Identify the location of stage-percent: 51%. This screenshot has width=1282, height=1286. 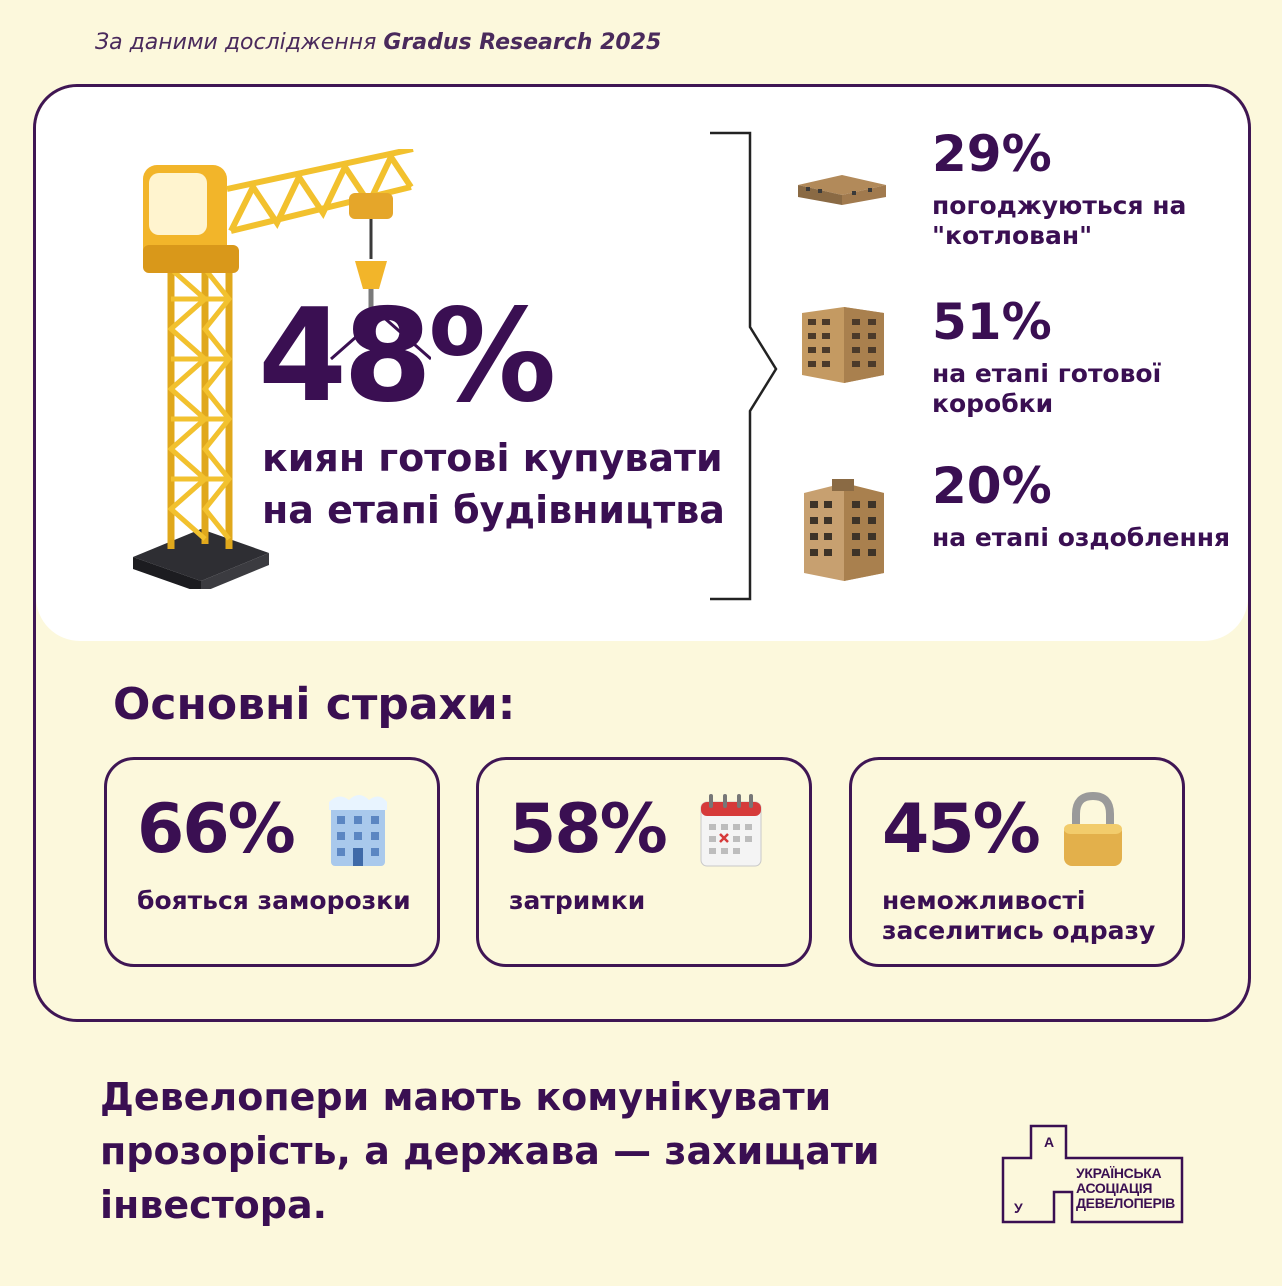
(992, 322).